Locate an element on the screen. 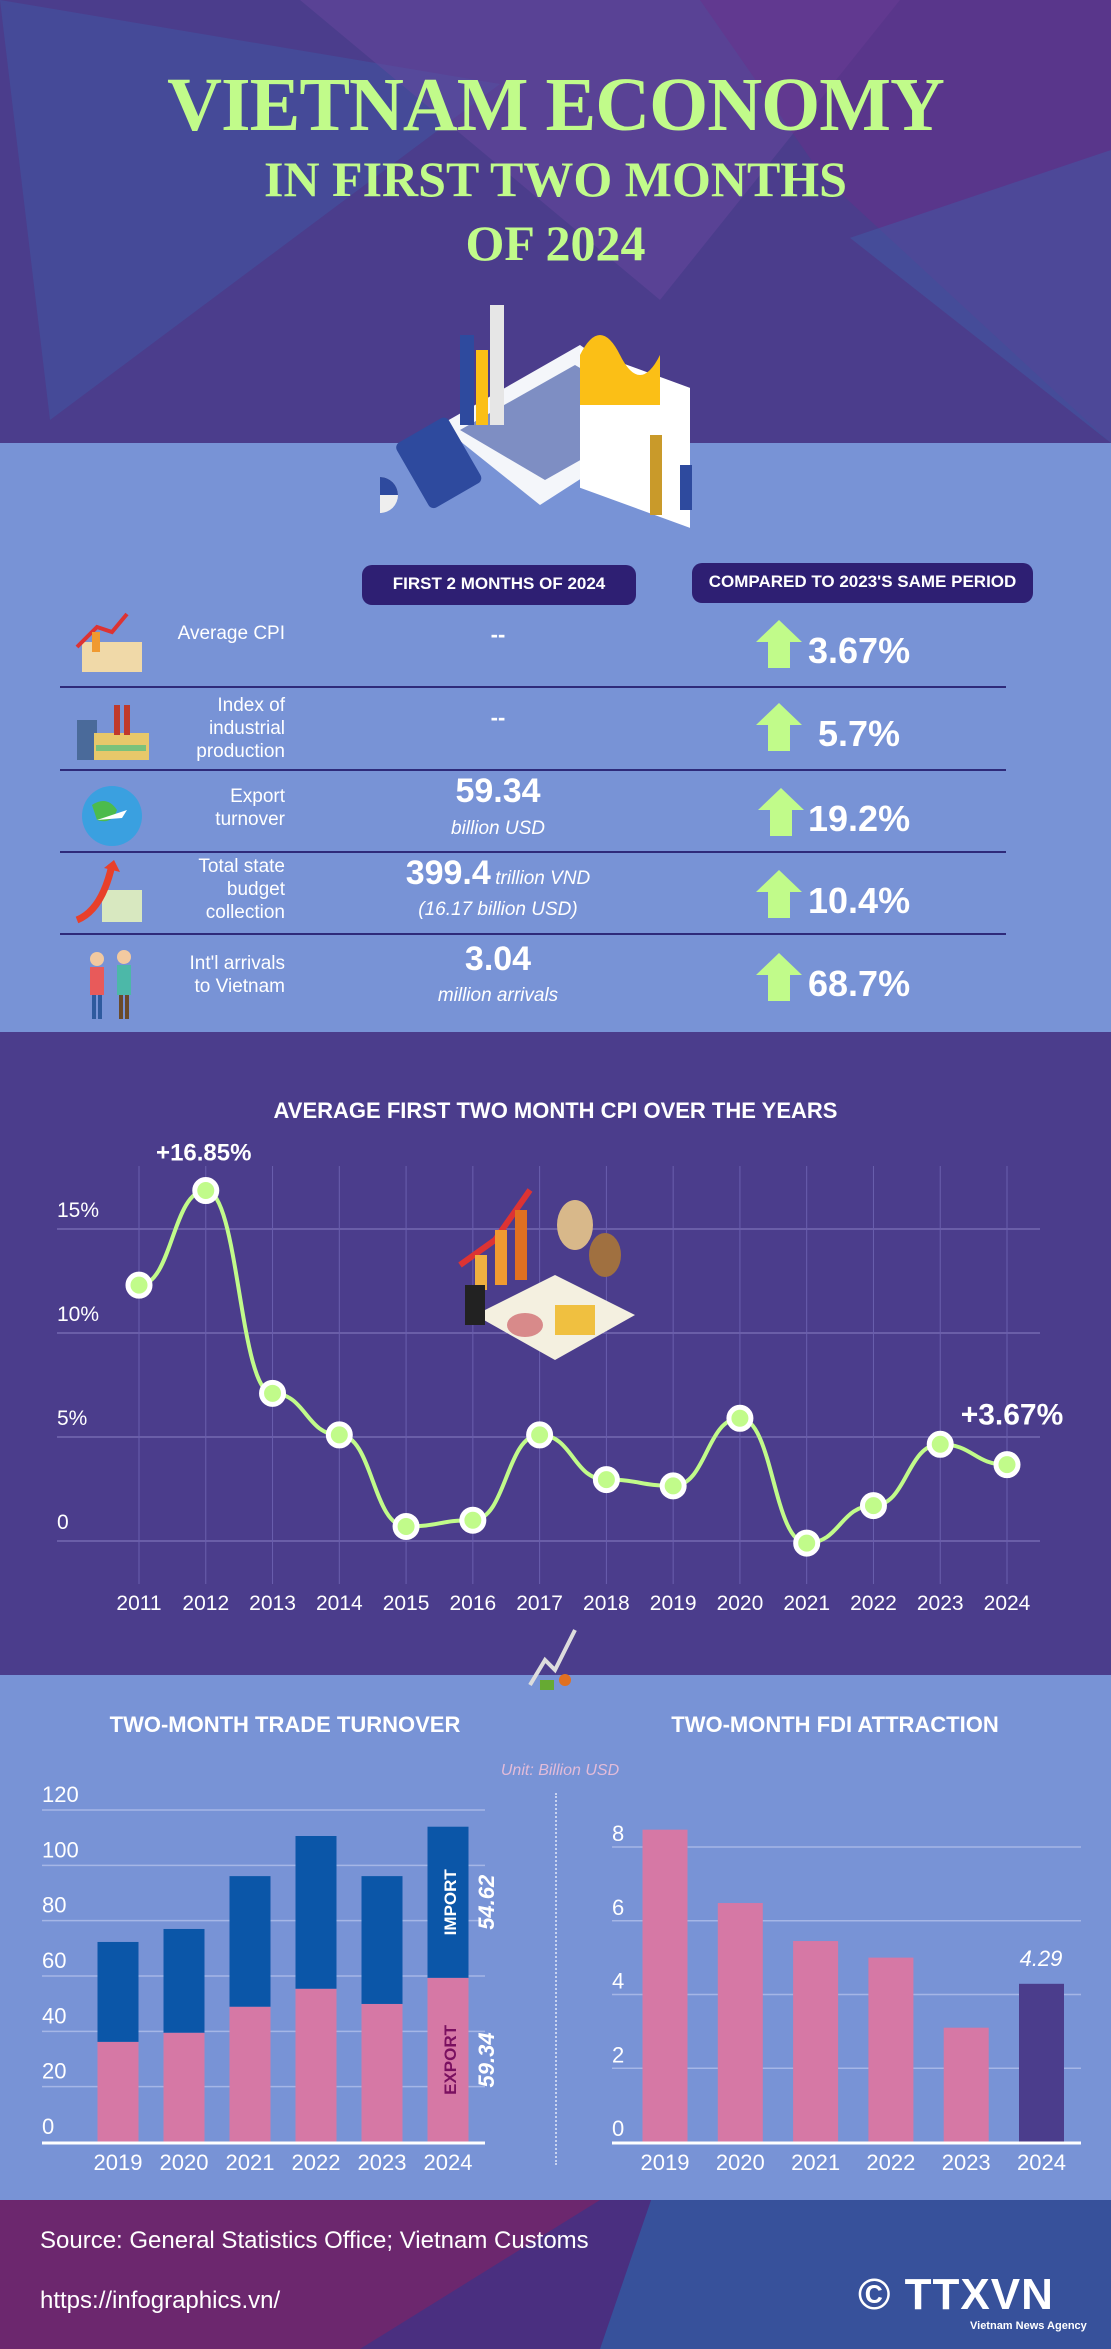 This screenshot has width=1111, height=2349. cpi-y-tick-label: 10% is located at coordinates (78, 1314).